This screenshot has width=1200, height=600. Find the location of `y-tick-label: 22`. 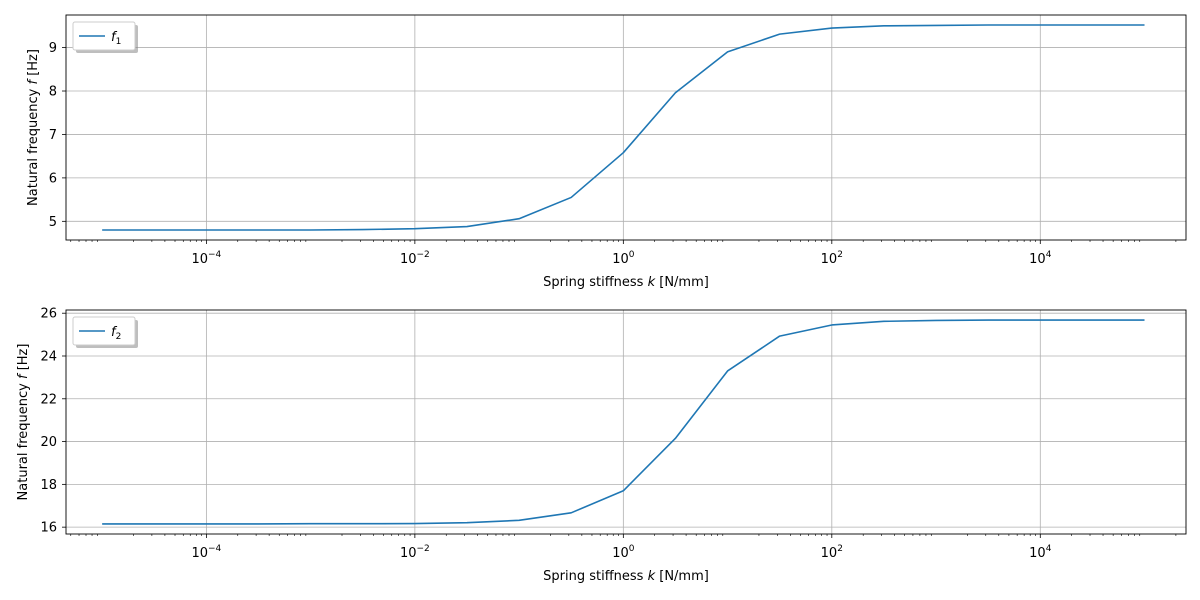

y-tick-label: 22 is located at coordinates (48, 399).